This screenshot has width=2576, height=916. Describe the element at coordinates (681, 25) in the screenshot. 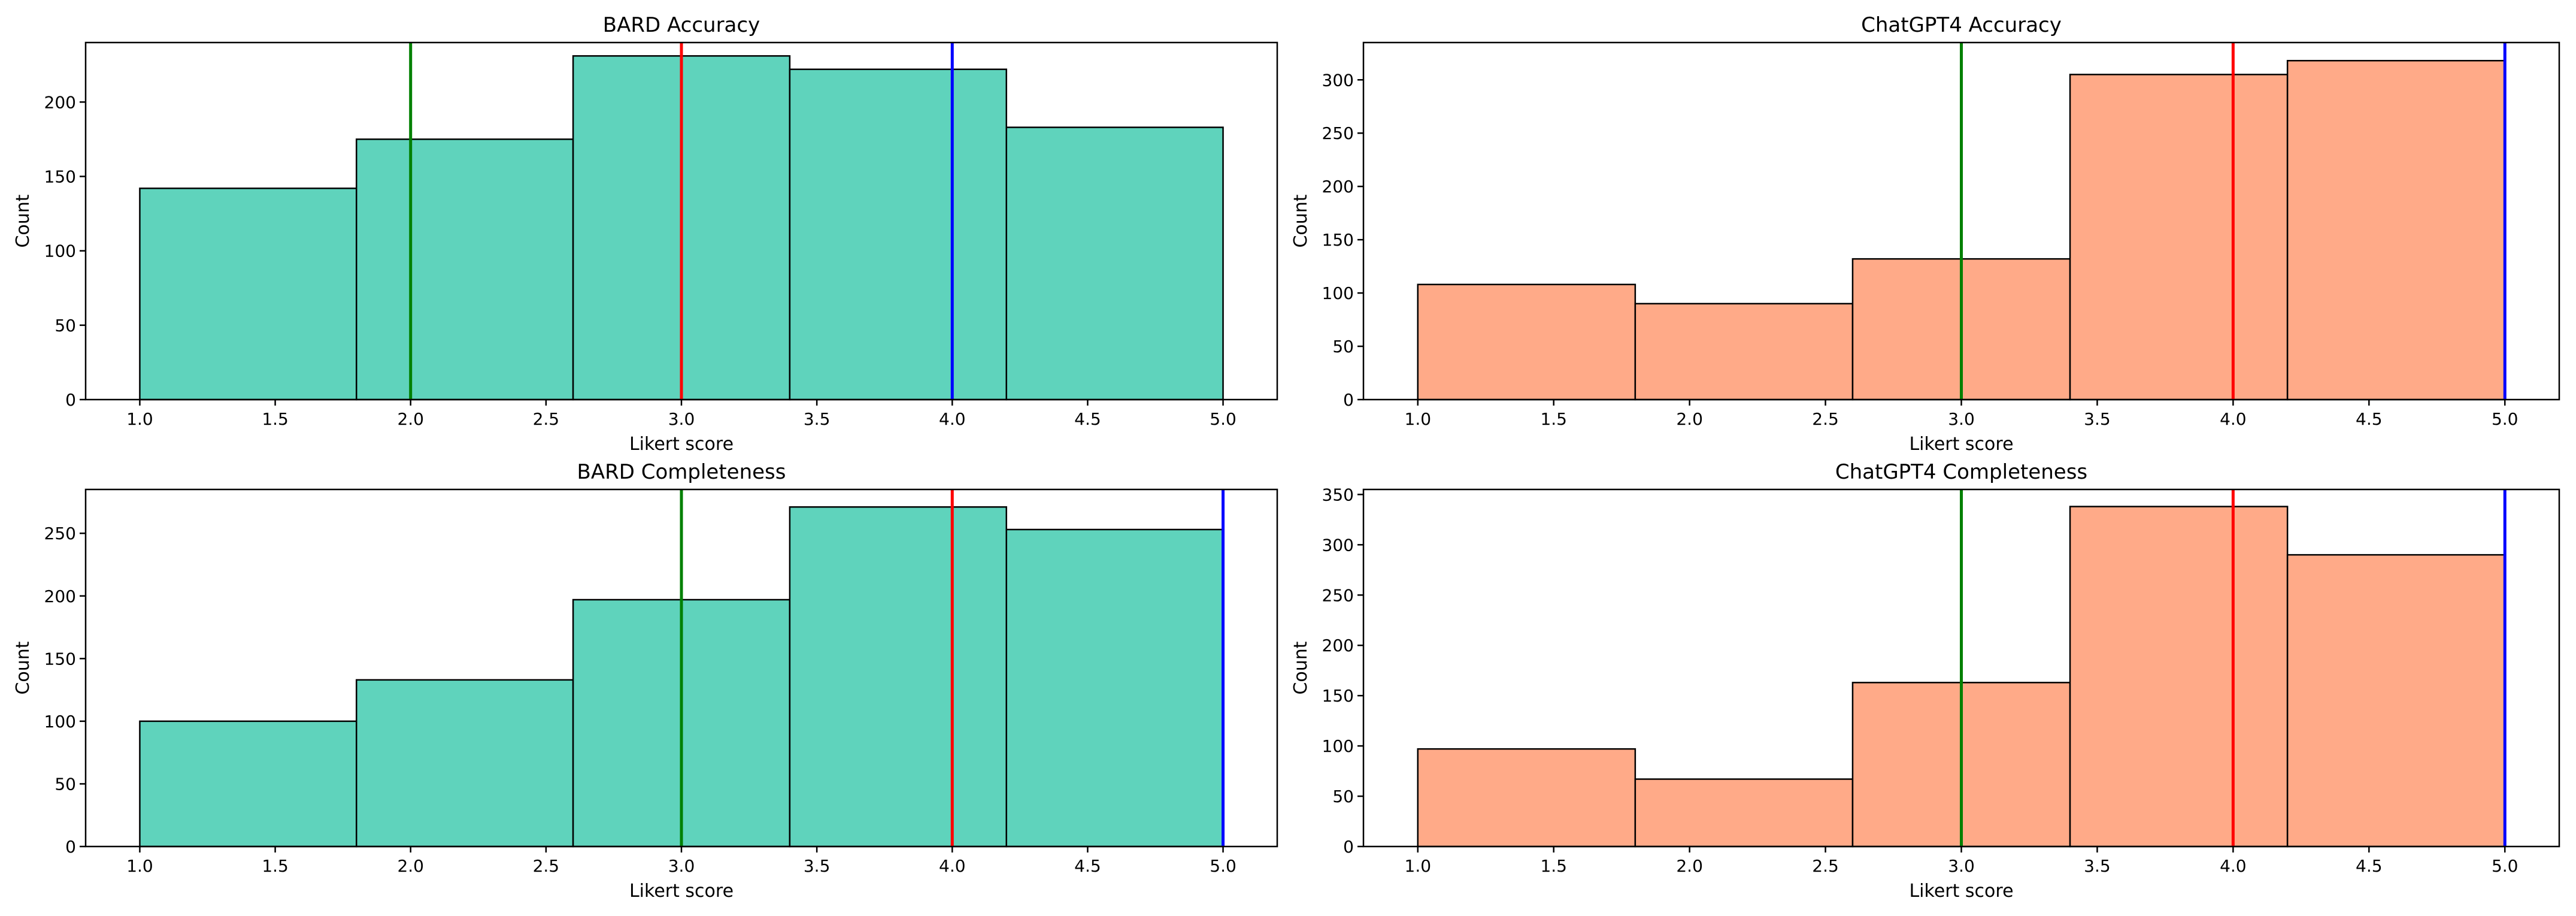

I see `chart-title: BARD Accuracy` at that location.